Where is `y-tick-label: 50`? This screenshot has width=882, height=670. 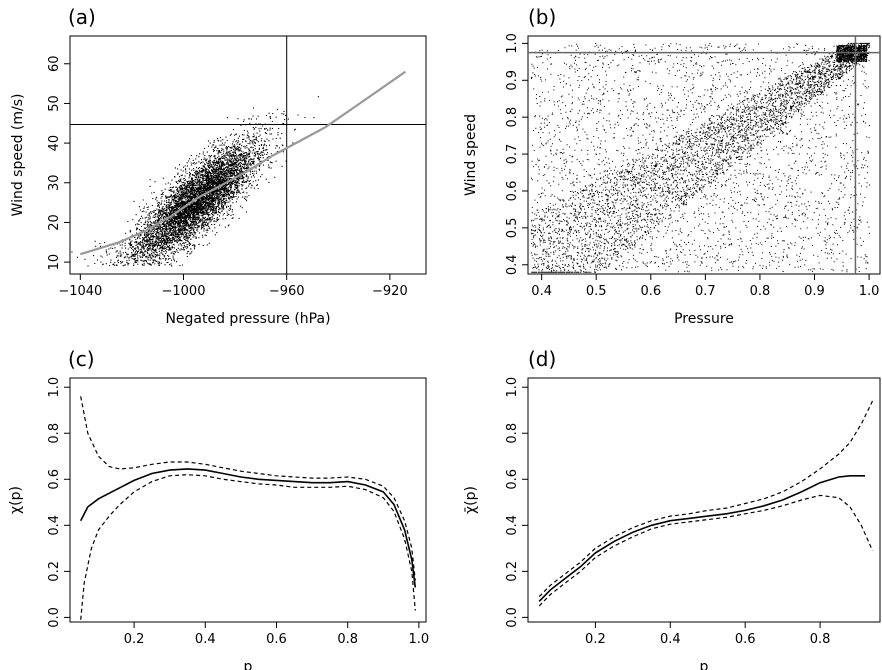
y-tick-label: 50 is located at coordinates (54, 103).